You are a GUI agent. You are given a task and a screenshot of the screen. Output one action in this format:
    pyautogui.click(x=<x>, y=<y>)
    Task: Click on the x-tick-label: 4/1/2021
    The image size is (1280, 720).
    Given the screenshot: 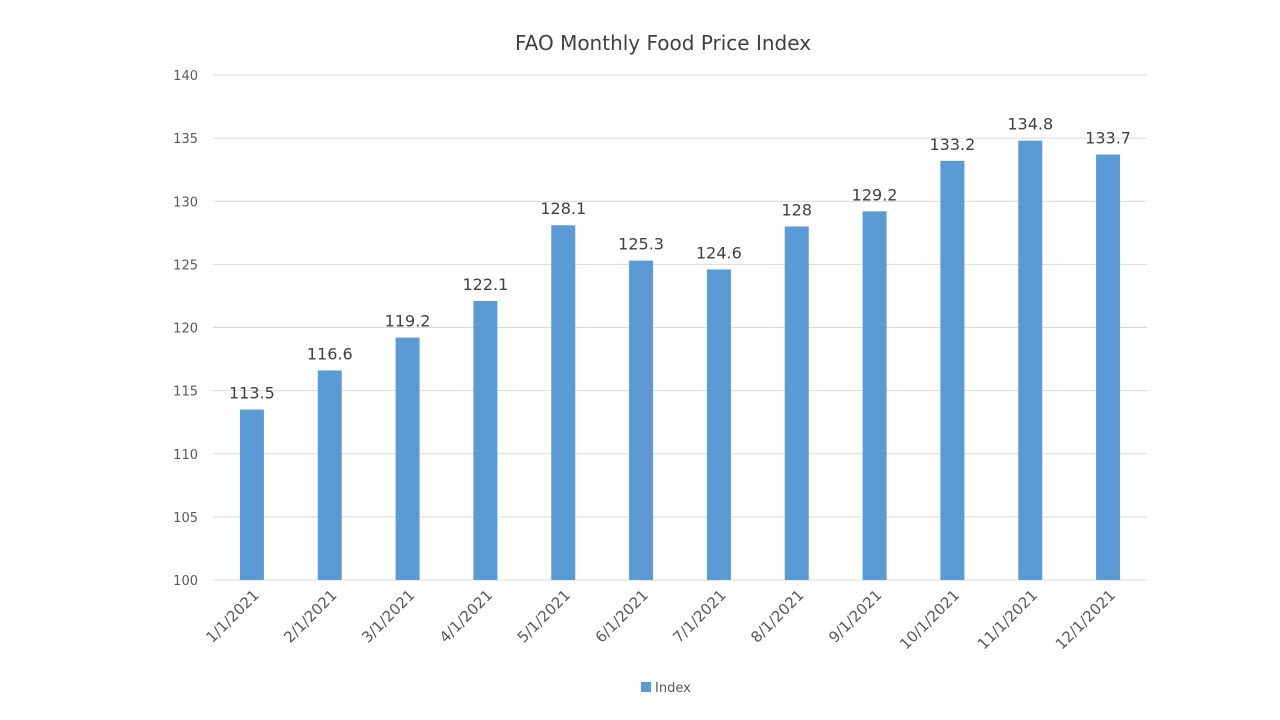 What is the action you would take?
    pyautogui.click(x=466, y=616)
    